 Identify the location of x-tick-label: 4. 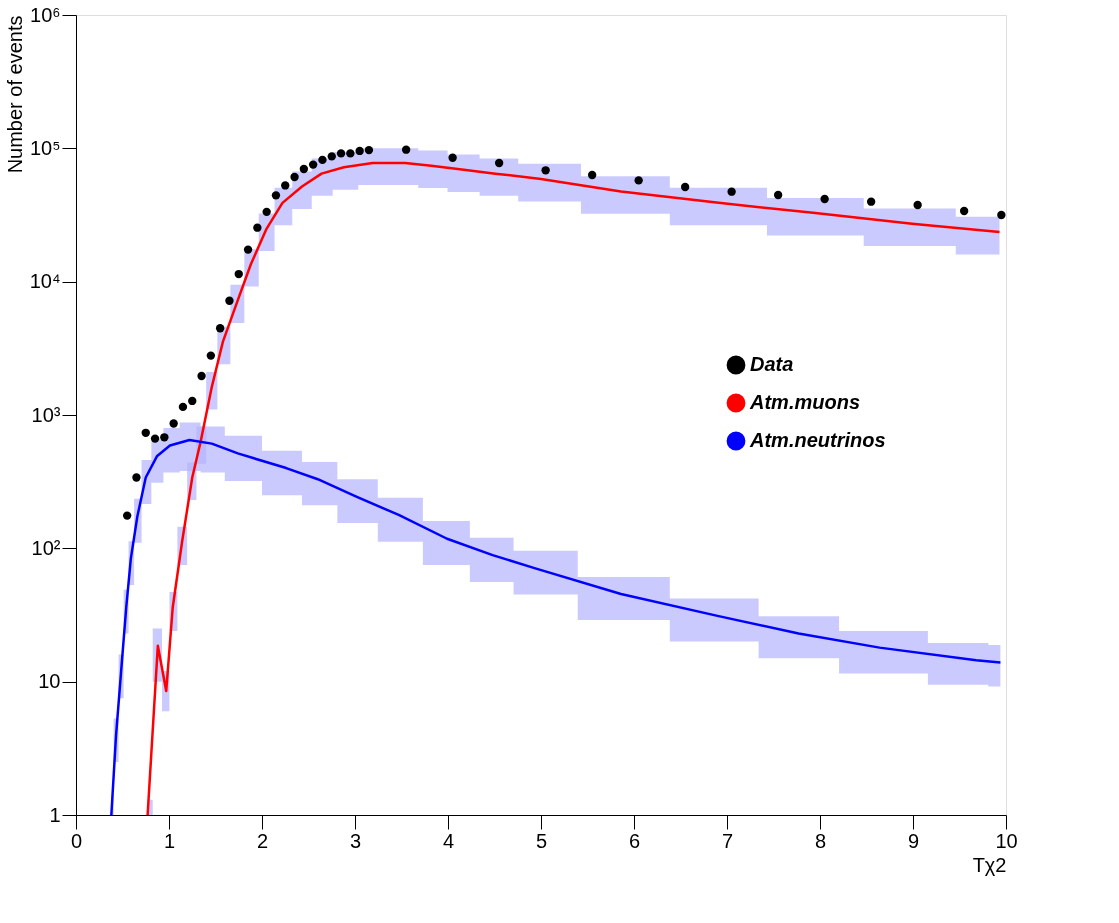
(448, 840).